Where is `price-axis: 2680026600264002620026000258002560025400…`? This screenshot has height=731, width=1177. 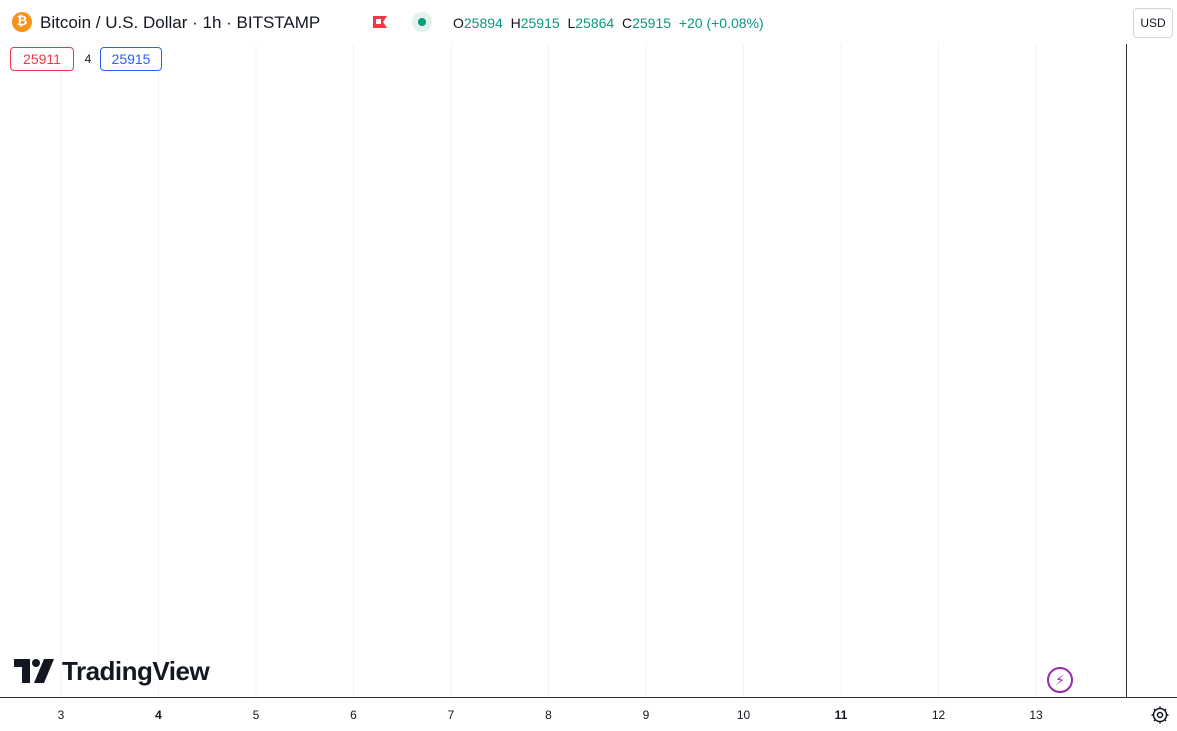
price-axis: 2680026600264002620026000258002560025400… is located at coordinates (1151, 348).